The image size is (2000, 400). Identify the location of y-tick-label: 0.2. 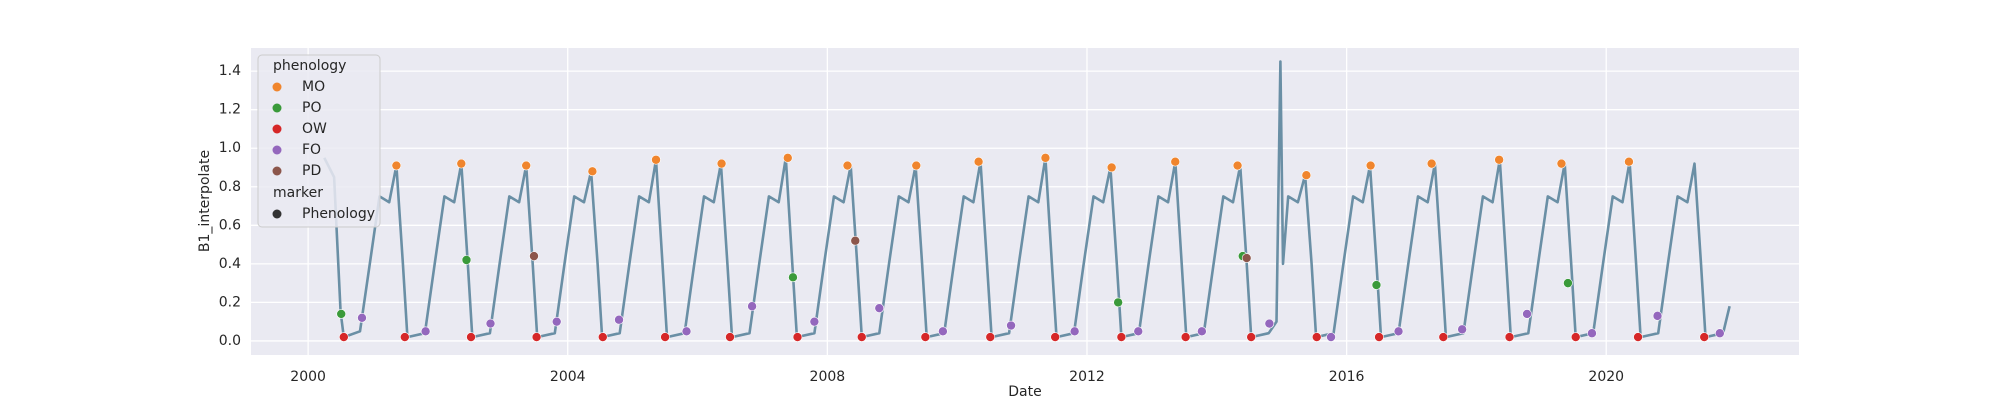
(230, 302).